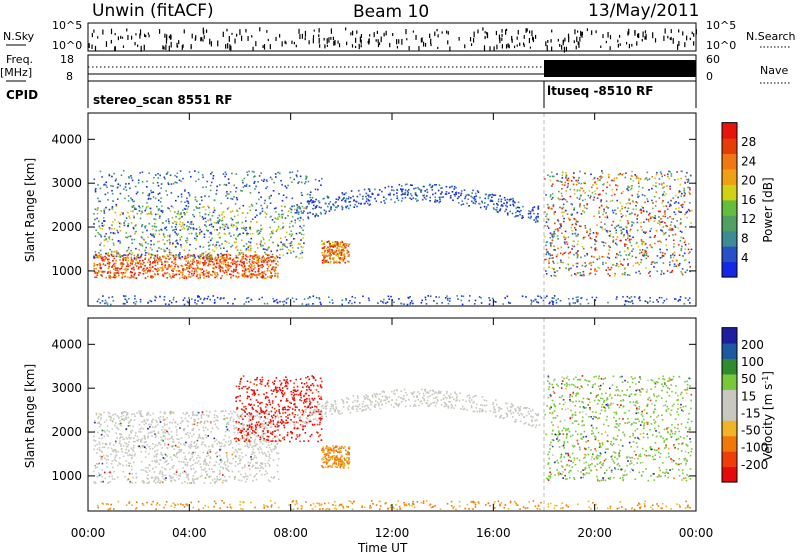 The height and width of the screenshot is (558, 800). I want to click on power-colorbar-swatch, so click(729, 177).